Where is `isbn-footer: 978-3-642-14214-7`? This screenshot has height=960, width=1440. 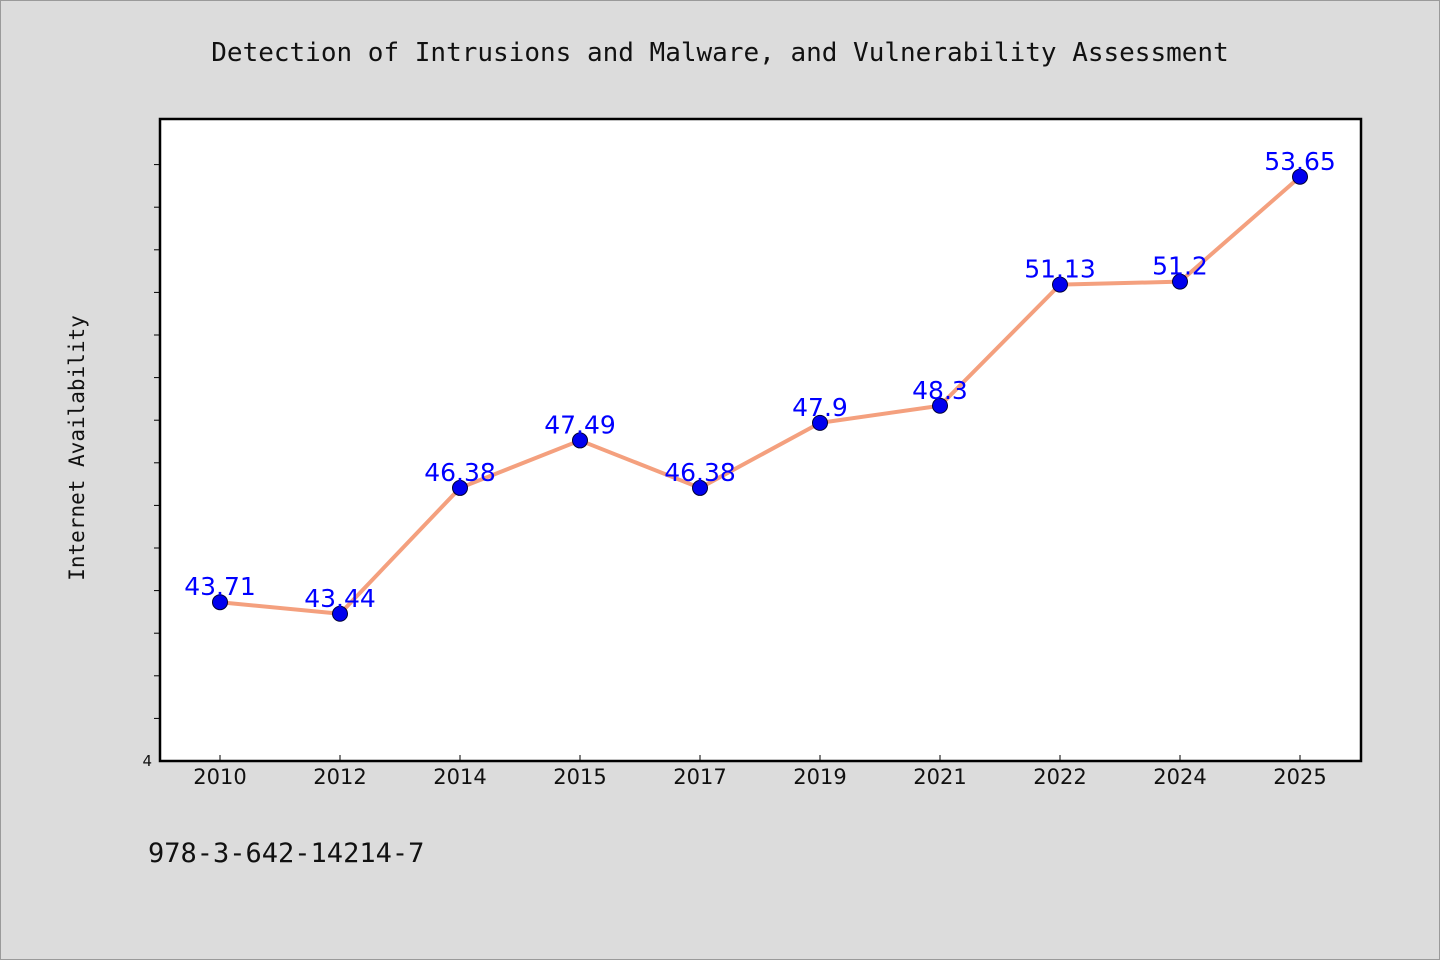 isbn-footer: 978-3-642-14214-7 is located at coordinates (286, 853).